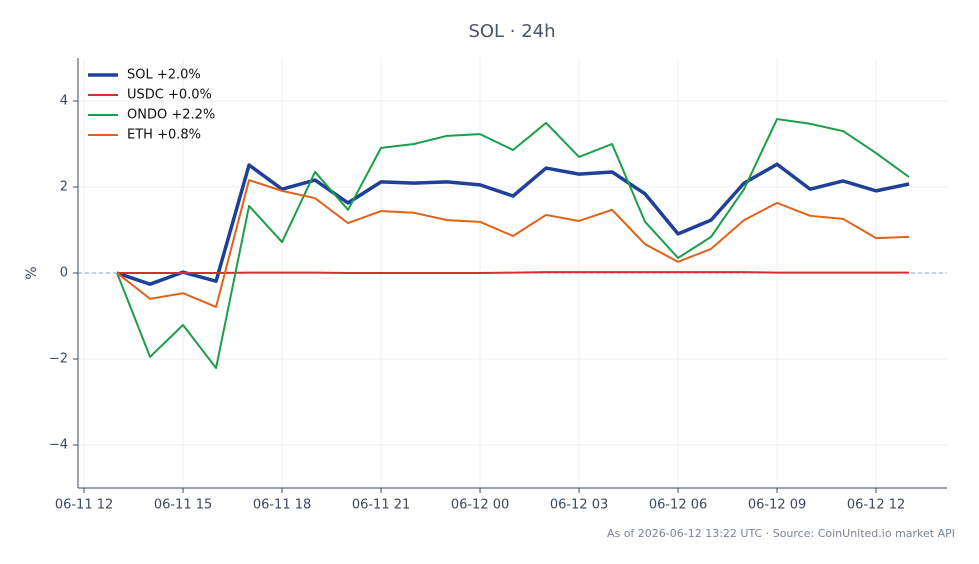  I want to click on y-axis-label: %, so click(32, 272).